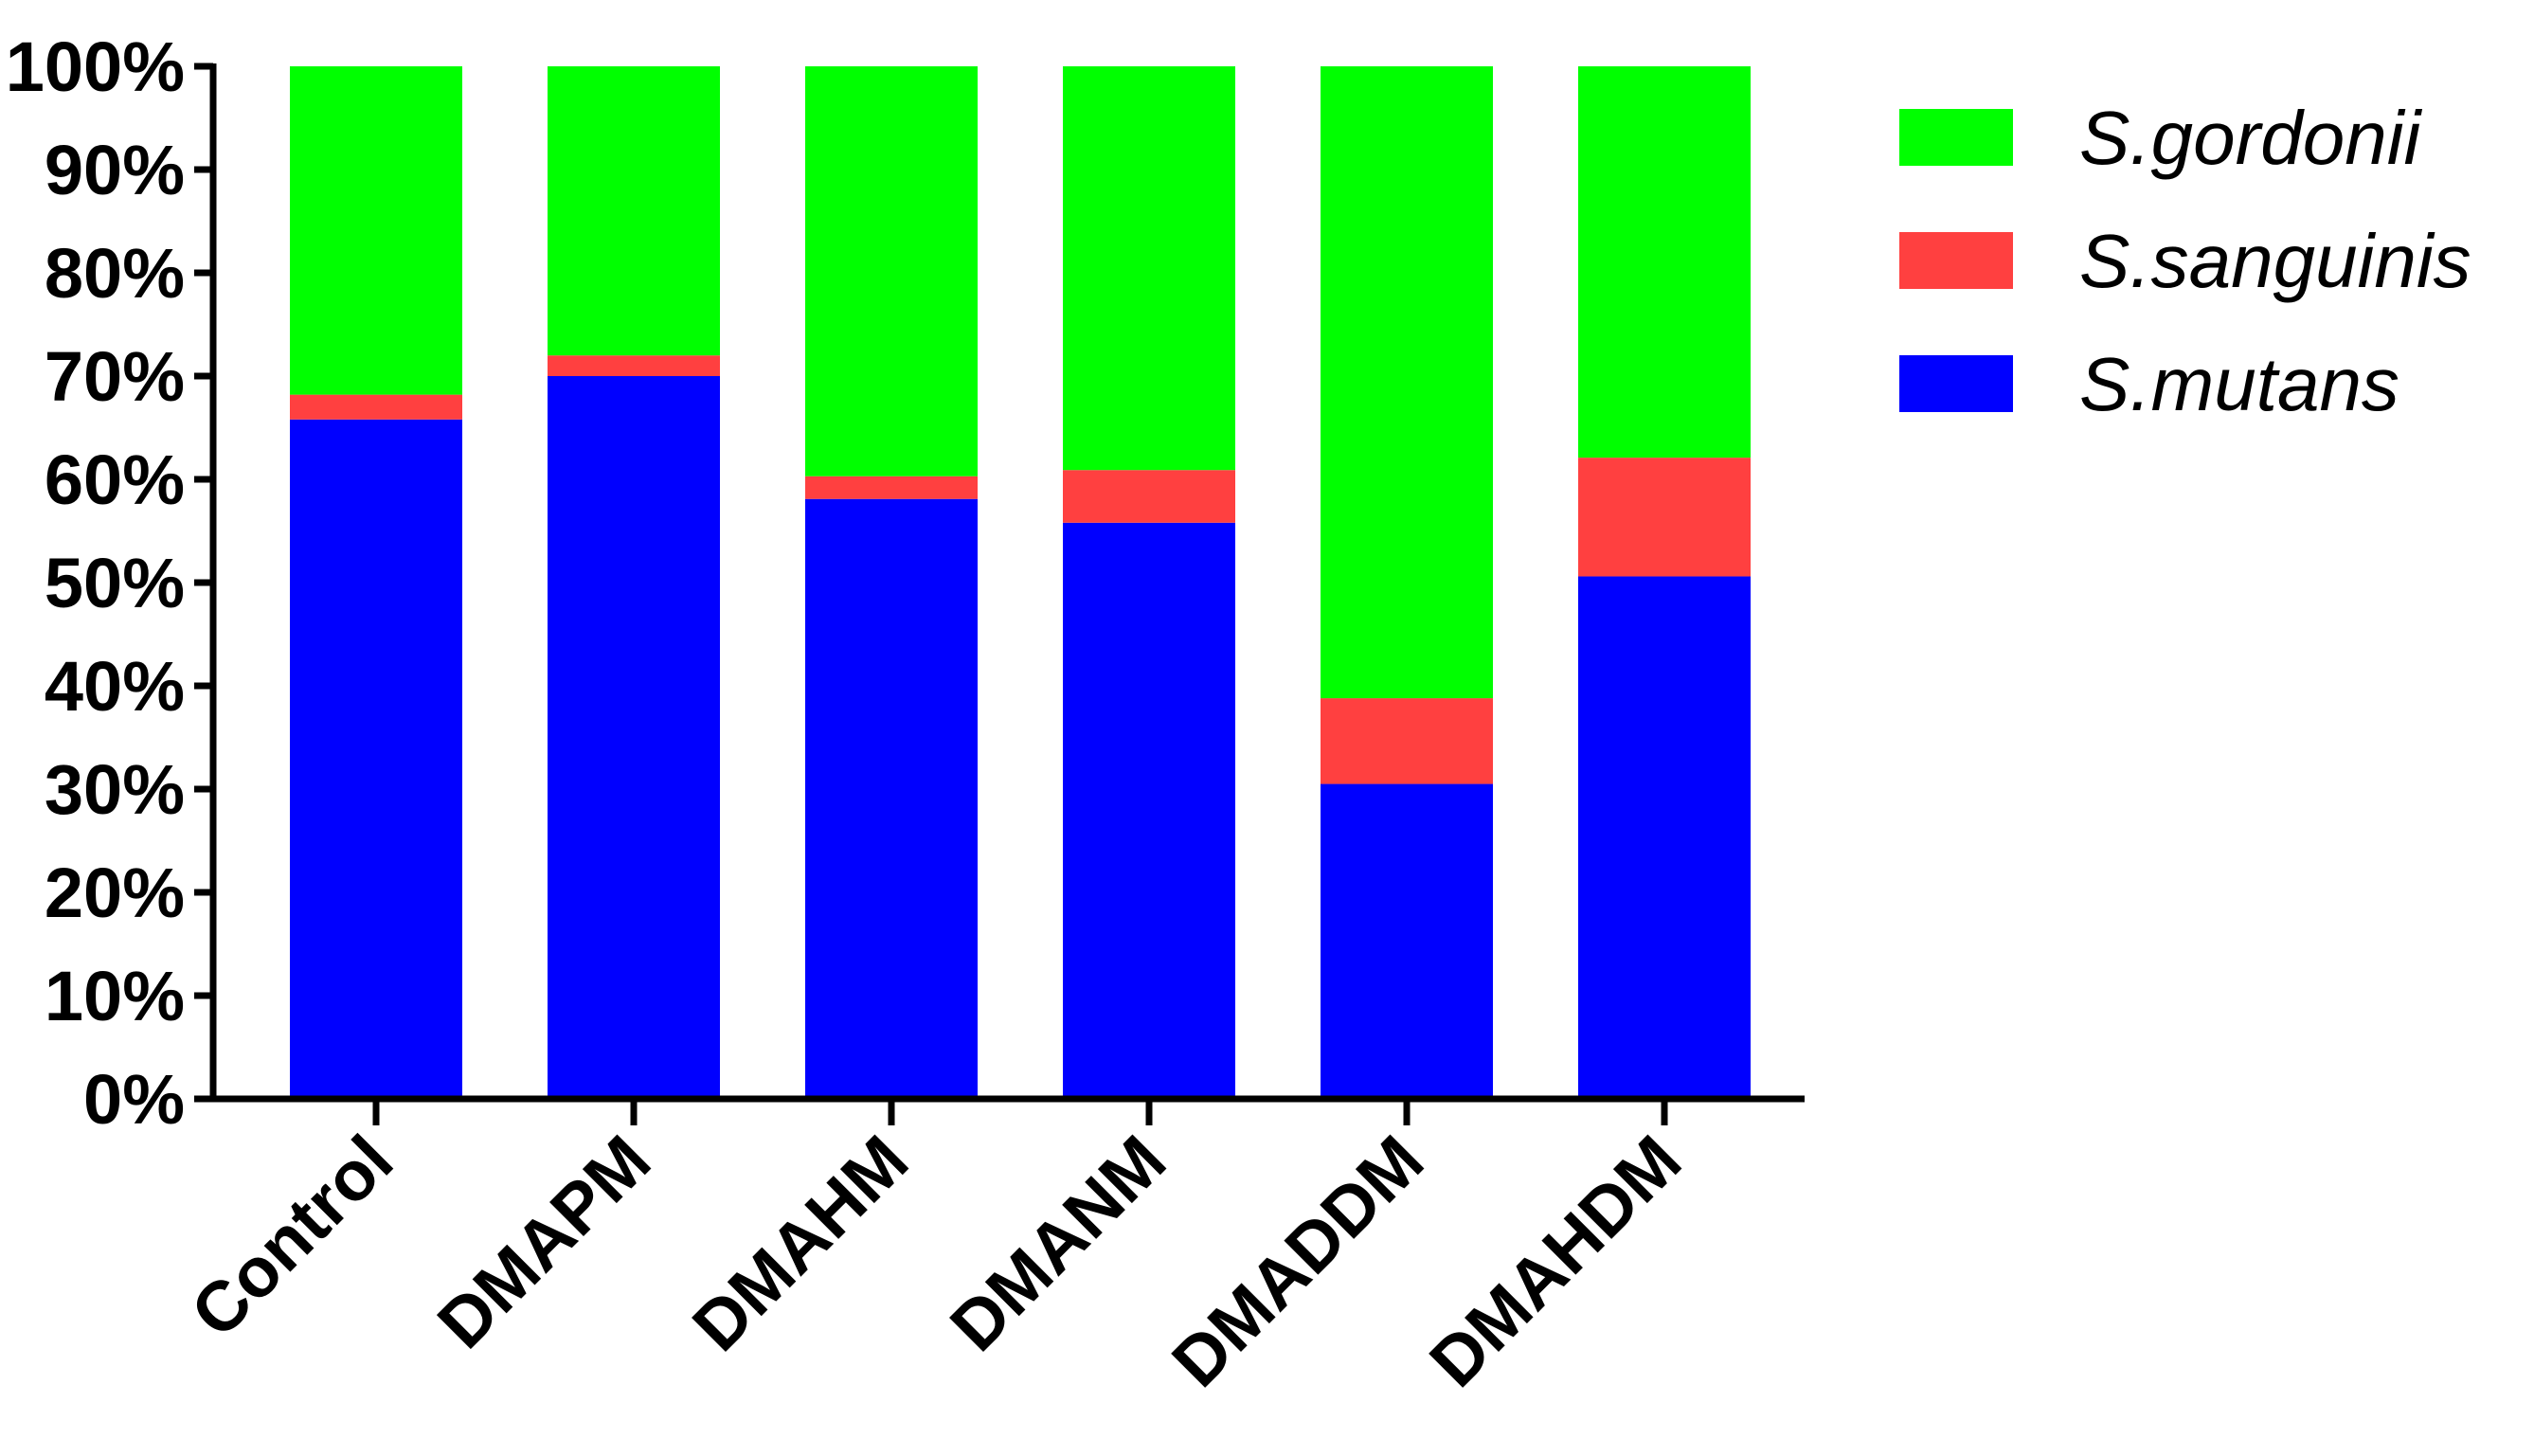 The height and width of the screenshot is (1456, 2534). What do you see at coordinates (634, 738) in the screenshot?
I see `bar-segment-dmapm-s-mutans` at bounding box center [634, 738].